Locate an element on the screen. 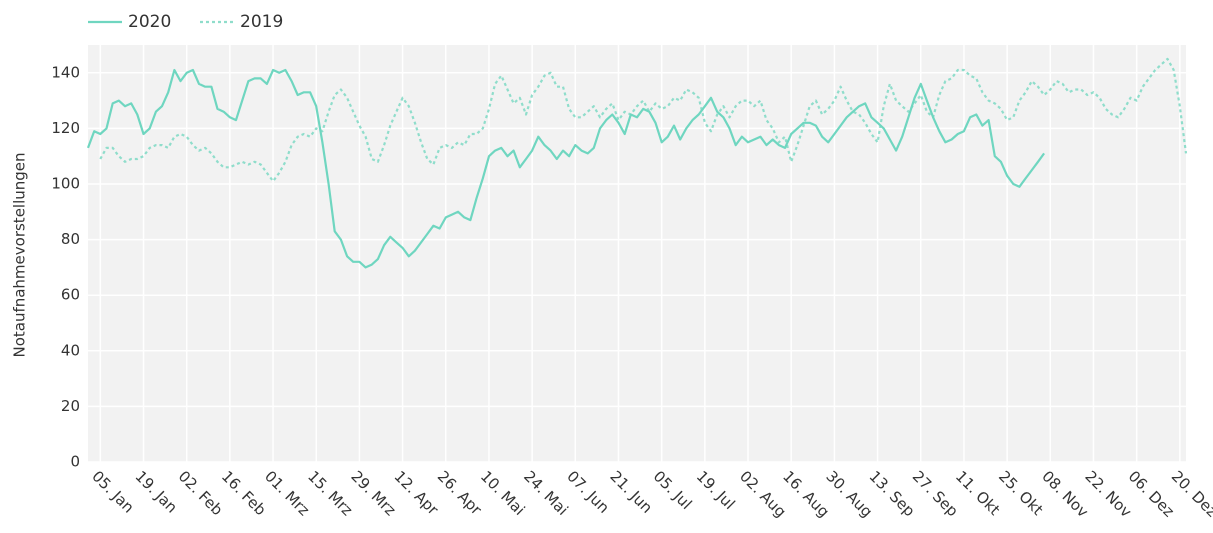 The width and height of the screenshot is (1213, 533). y-tick-label: 80 is located at coordinates (70, 239).